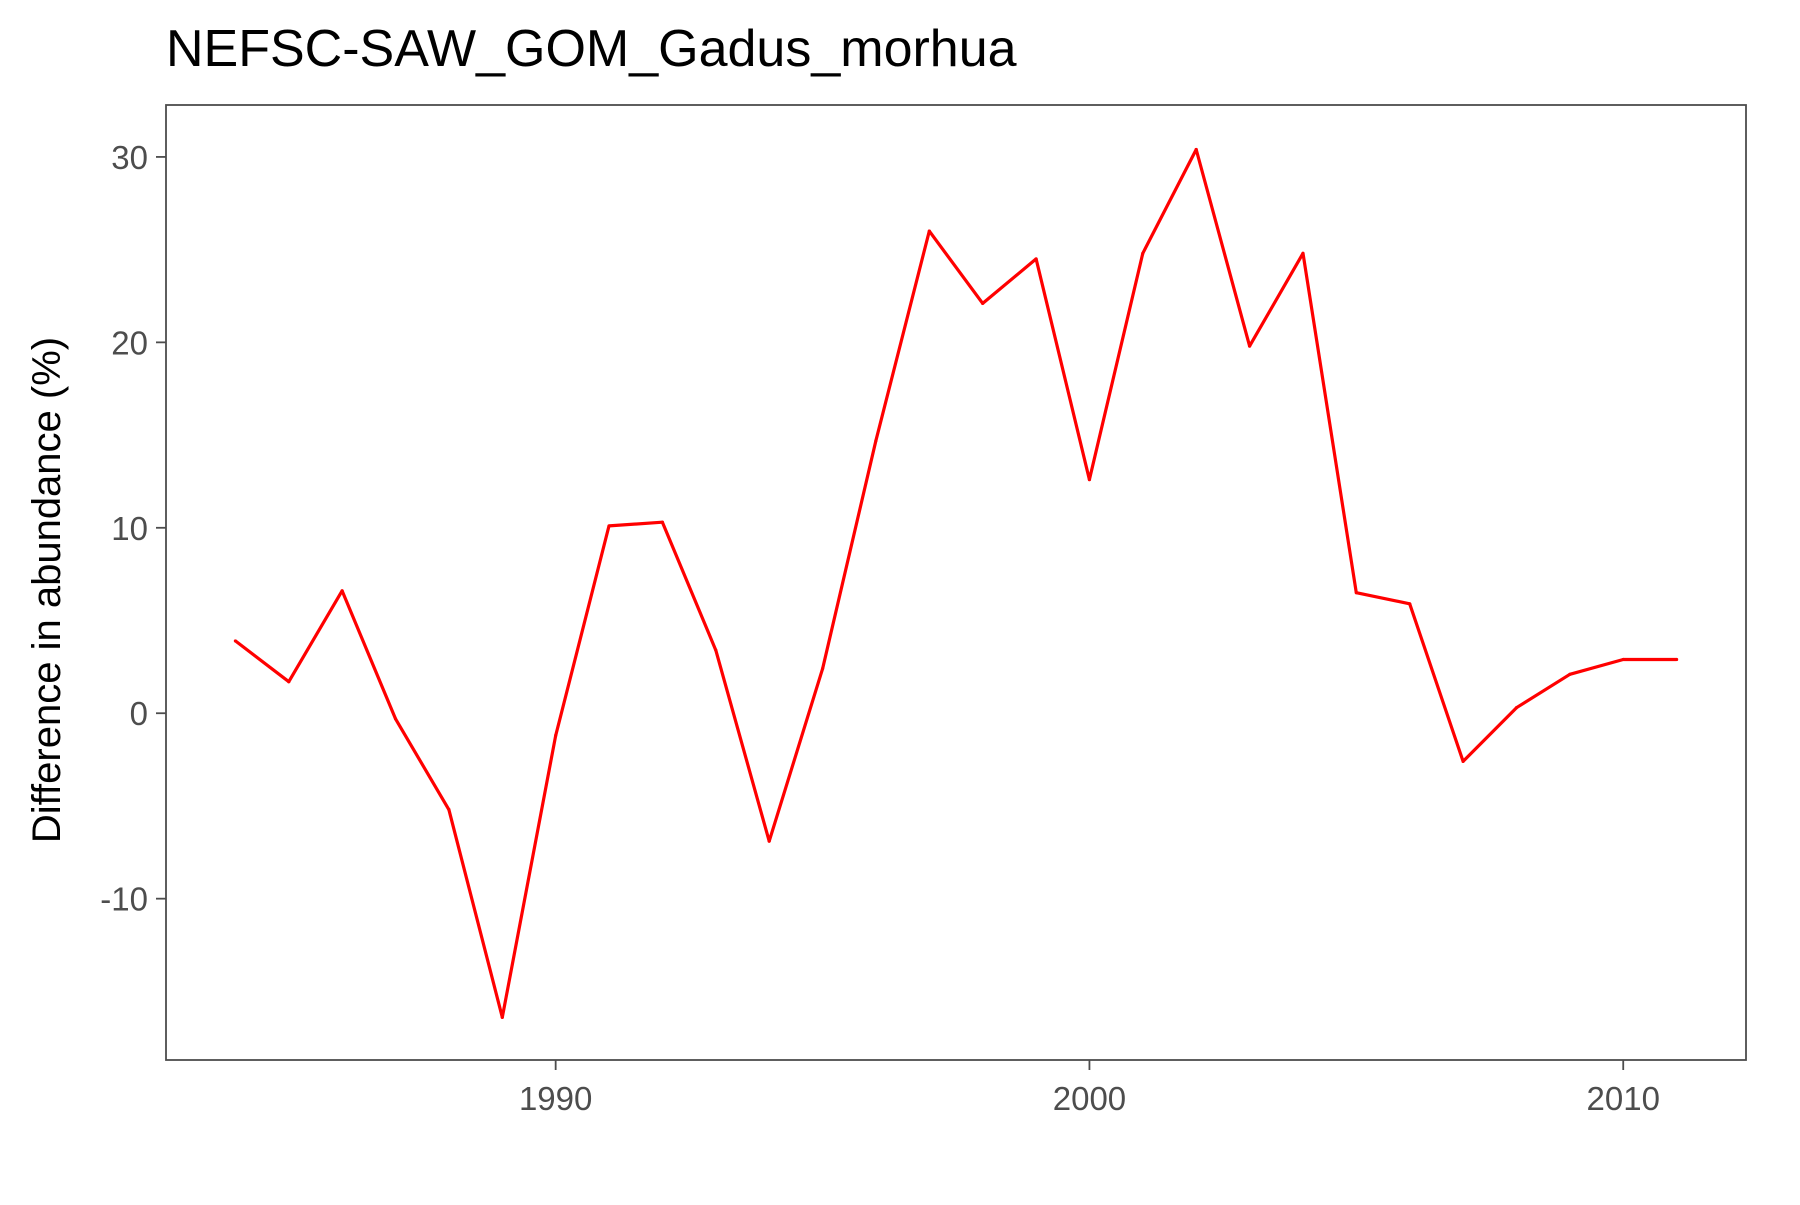 This screenshot has height=1205, width=1800. Describe the element at coordinates (591, 49) in the screenshot. I see `chart-title: NEFSC-SAW_GOM_Gadus_morhua` at that location.